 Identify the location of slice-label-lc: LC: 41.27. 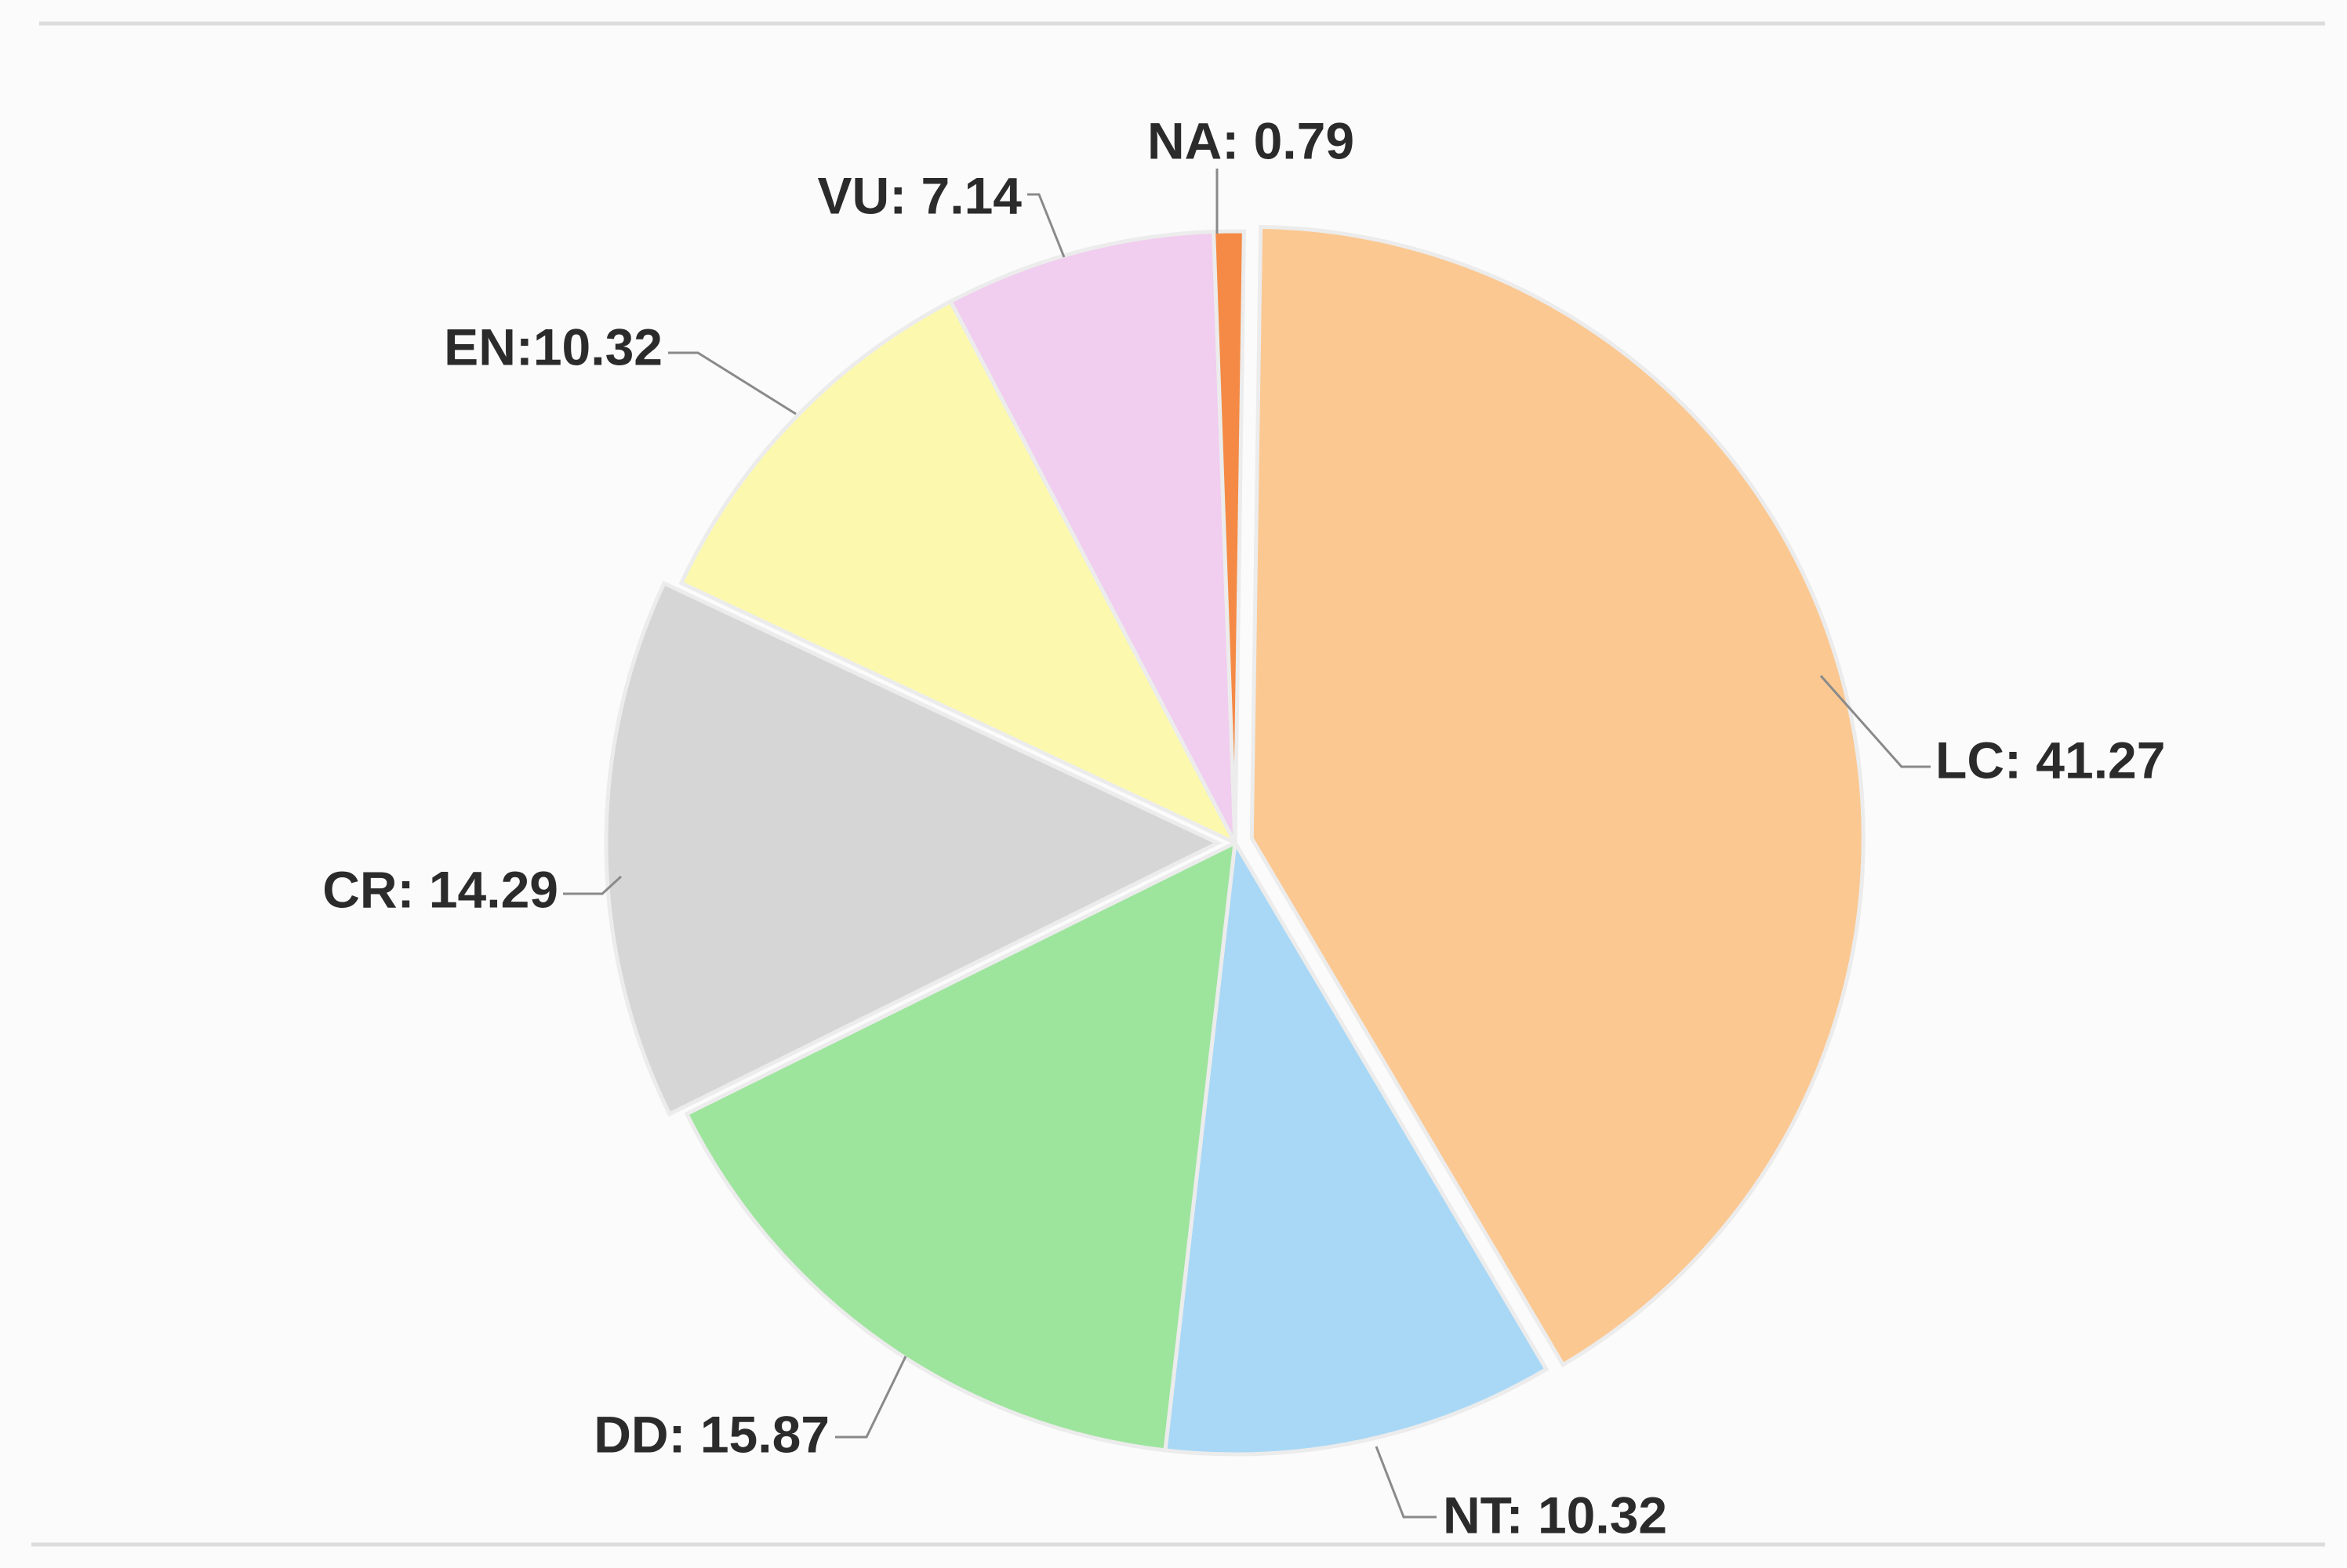
(2050, 760).